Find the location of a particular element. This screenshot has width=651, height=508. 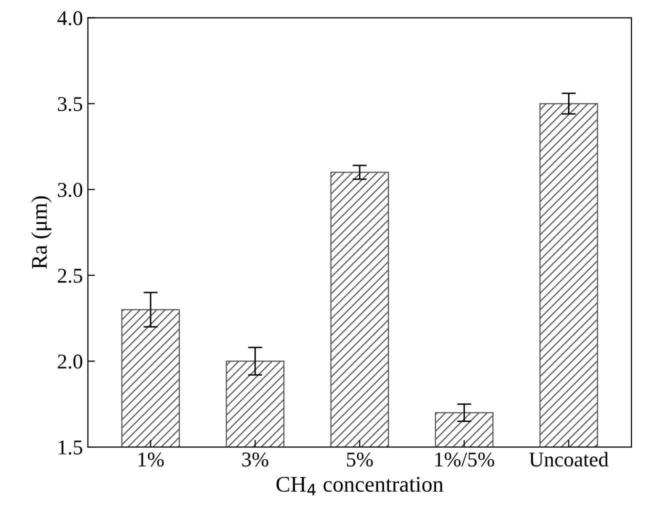

y-tick-label: 2.0 is located at coordinates (70, 361).